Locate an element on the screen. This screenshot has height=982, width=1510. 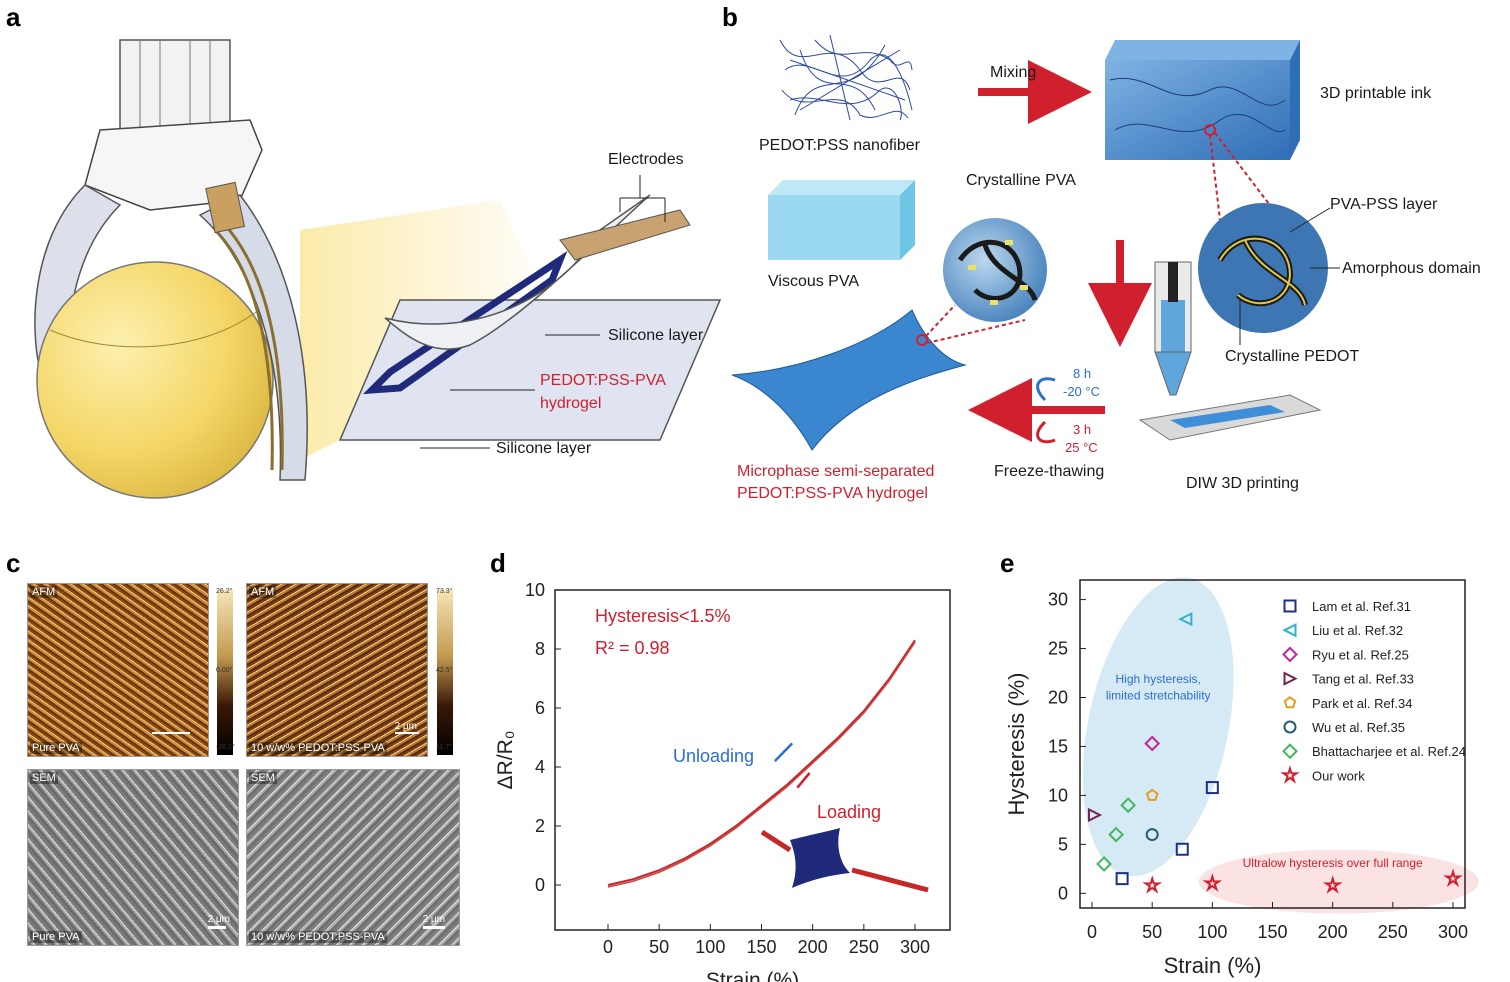
cbar2-bot: 11.7° is located at coordinates (444, 747).